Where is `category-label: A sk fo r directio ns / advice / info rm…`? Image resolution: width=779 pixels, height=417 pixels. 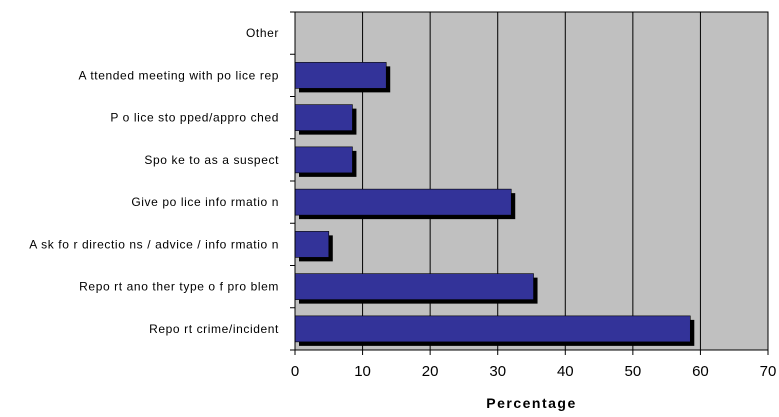 category-label: A sk fo r directio ns / advice / info rm… is located at coordinates (154, 244).